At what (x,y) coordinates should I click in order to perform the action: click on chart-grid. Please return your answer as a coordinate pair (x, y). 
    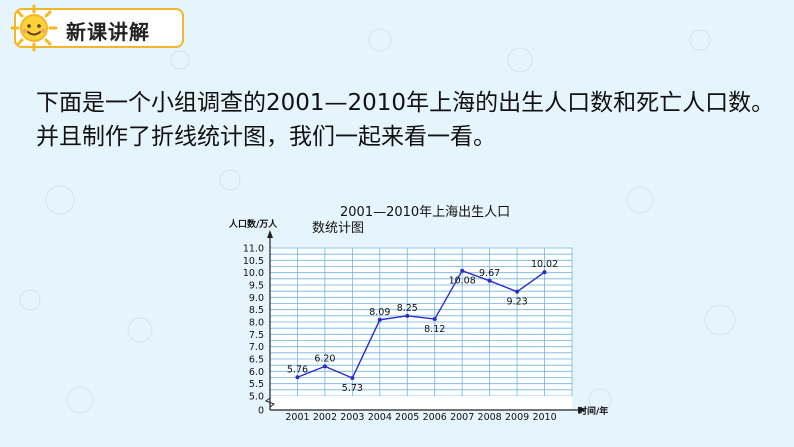
    Looking at the image, I should click on (421, 328).